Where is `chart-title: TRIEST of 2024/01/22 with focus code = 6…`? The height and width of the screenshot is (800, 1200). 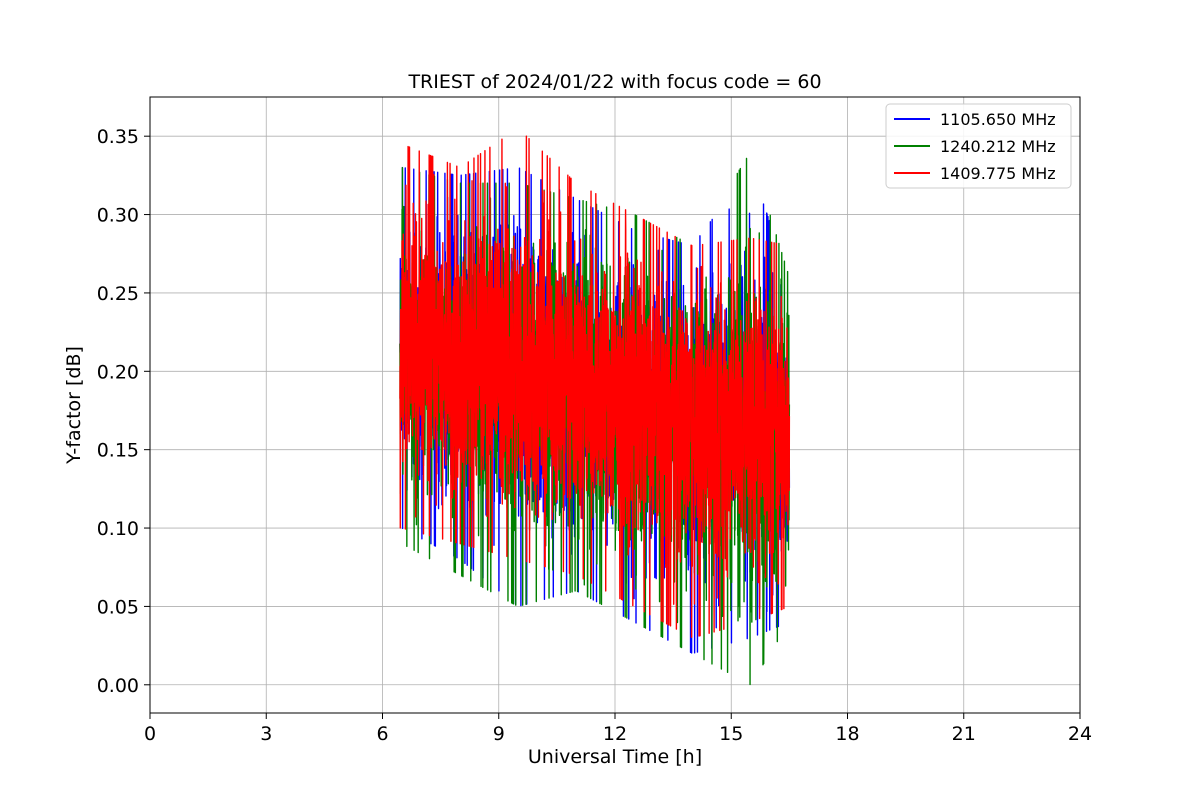 chart-title: TRIEST of 2024/01/22 with focus code = 6… is located at coordinates (614, 82).